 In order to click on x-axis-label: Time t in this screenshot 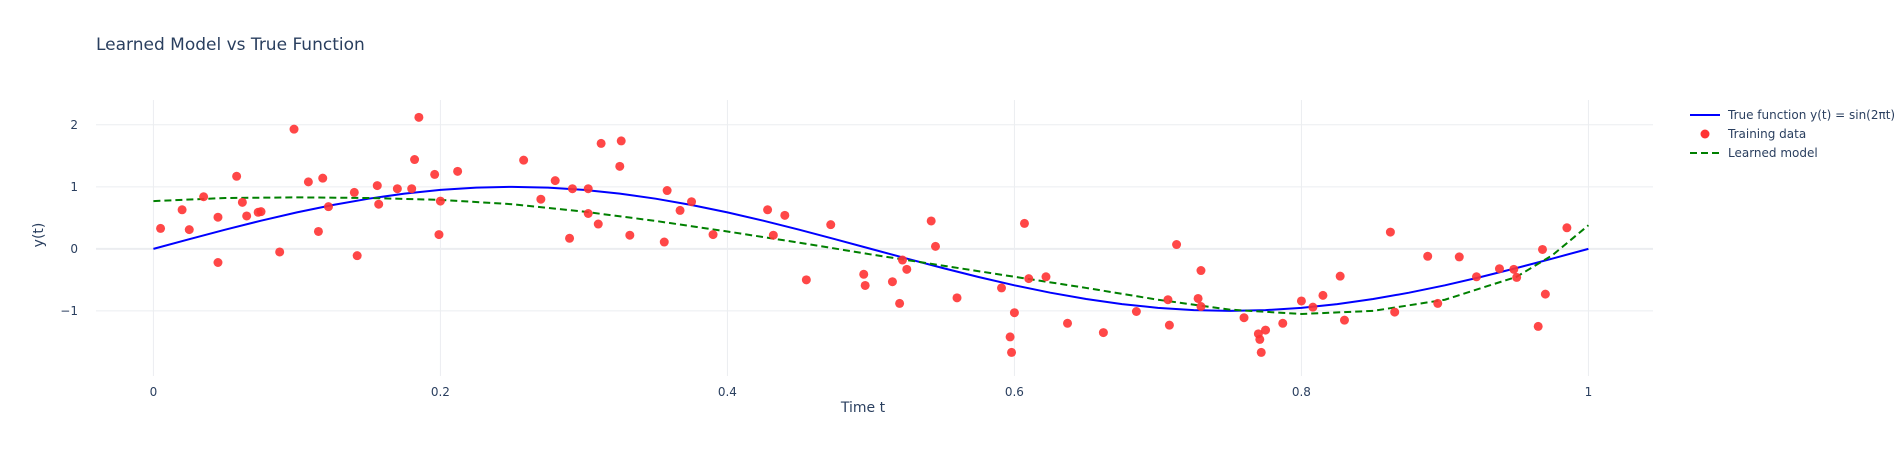, I will do `click(863, 408)`.